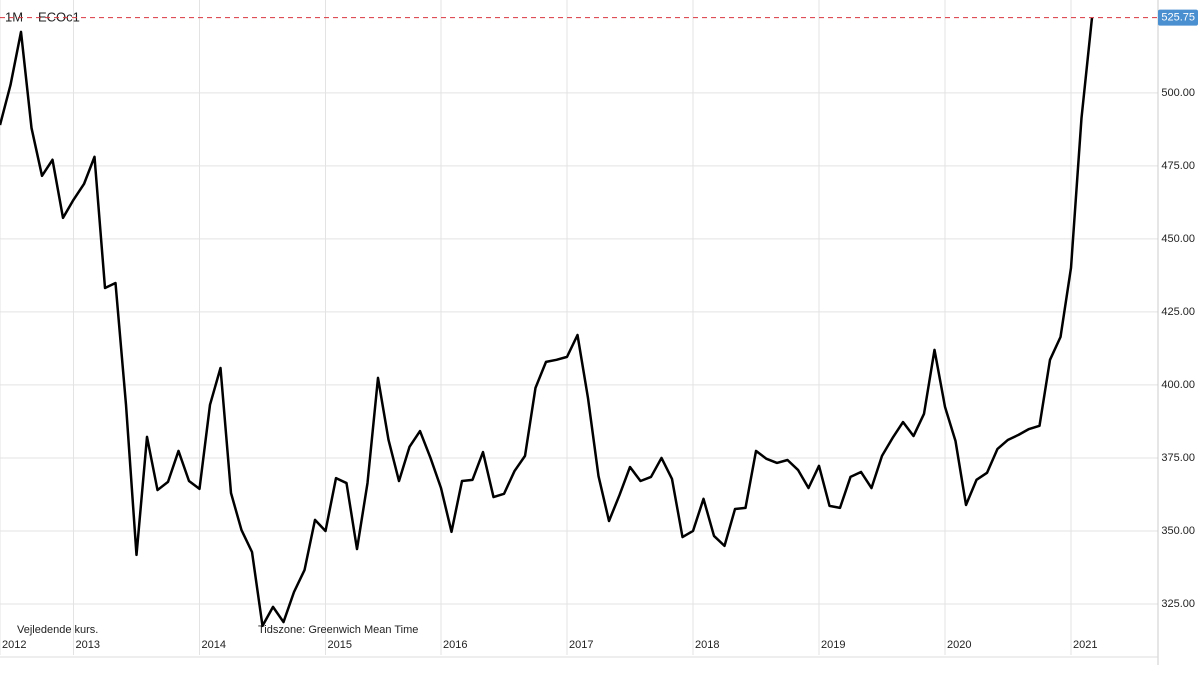  Describe the element at coordinates (1178, 239) in the screenshot. I see `y-tick-label: 450.00` at that location.